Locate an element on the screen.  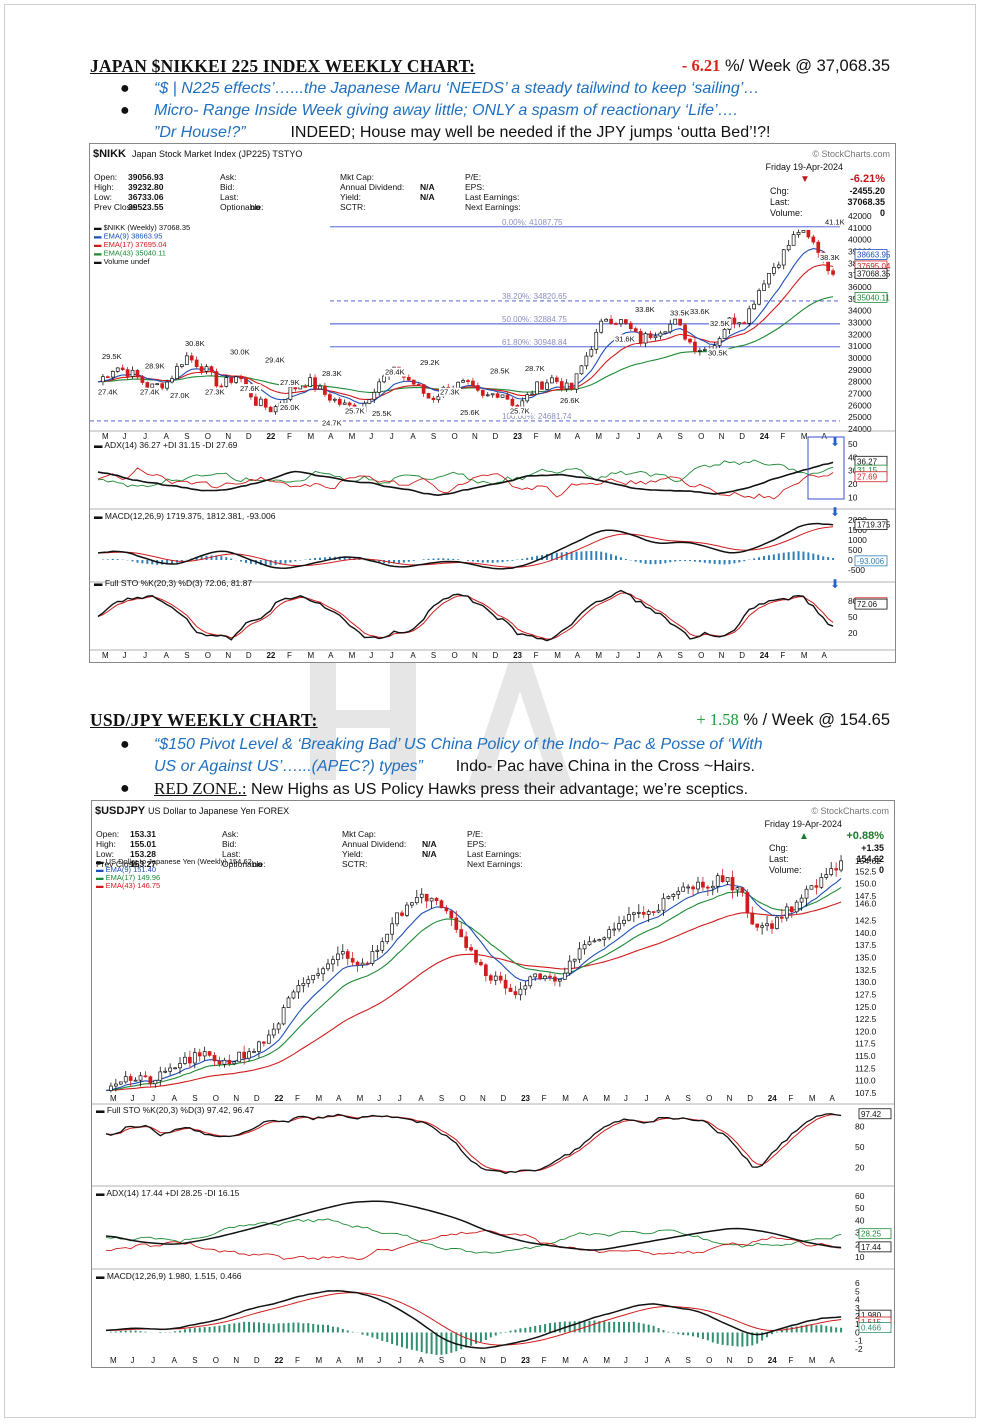
quote-label: Annual Dividend: is located at coordinates (372, 187).